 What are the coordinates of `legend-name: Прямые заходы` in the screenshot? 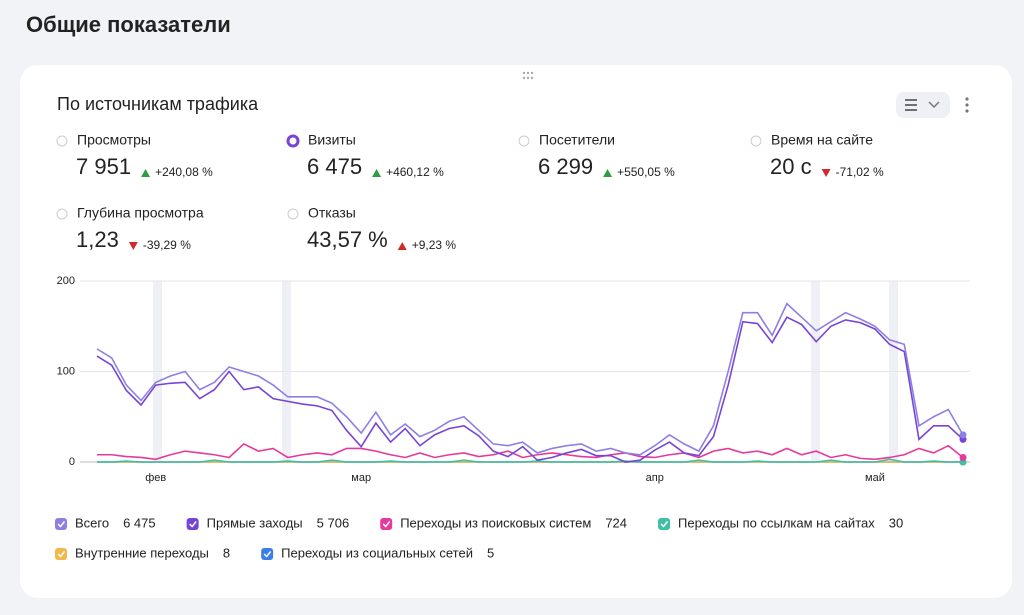 It's located at (255, 522).